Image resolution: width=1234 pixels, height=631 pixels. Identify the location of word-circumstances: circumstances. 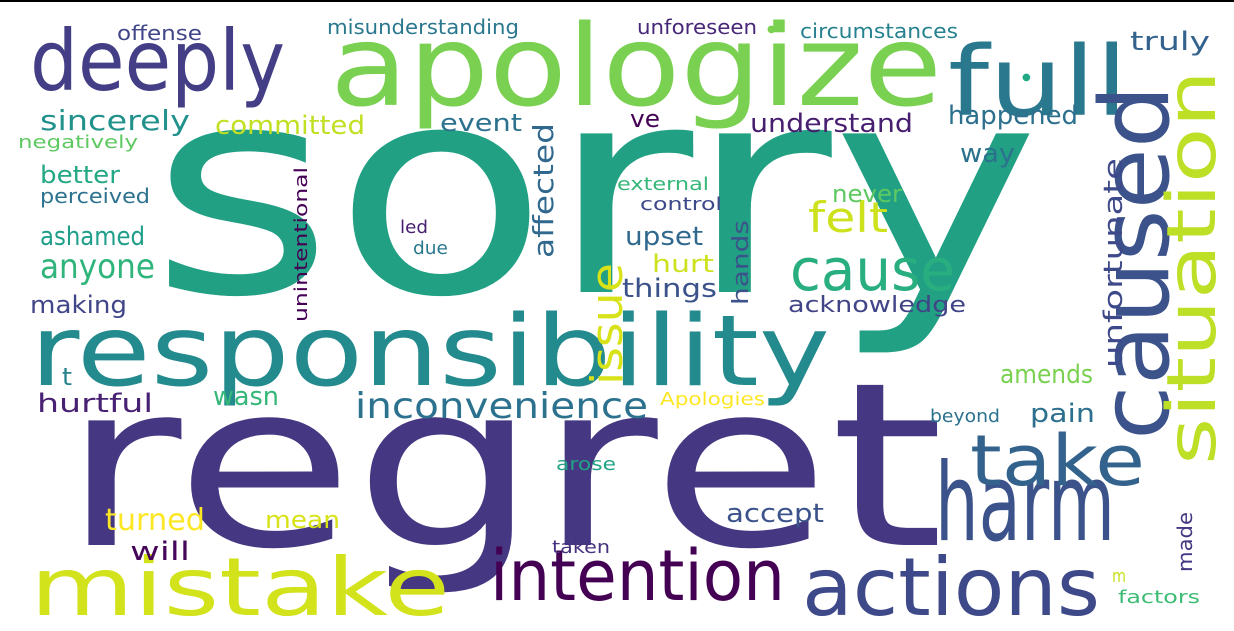
(879, 31).